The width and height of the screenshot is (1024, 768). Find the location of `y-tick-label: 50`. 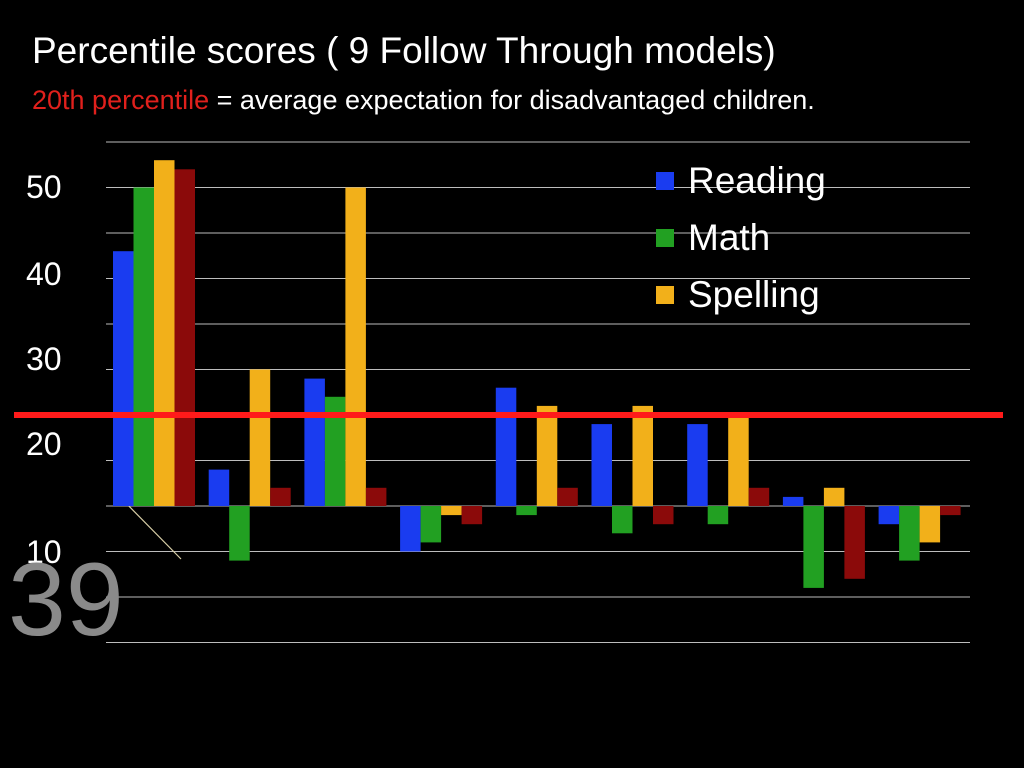

y-tick-label: 50 is located at coordinates (44, 187).